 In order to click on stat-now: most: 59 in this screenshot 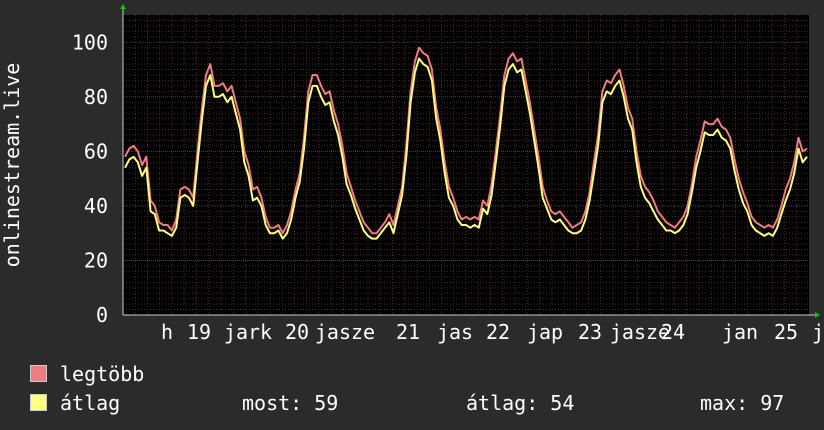, I will do `click(290, 403)`.